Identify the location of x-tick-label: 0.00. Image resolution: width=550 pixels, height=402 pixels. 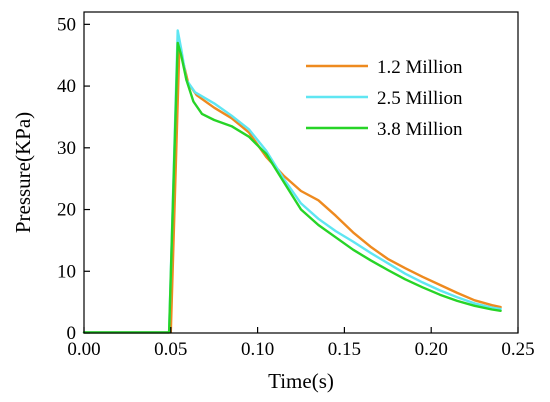
(83, 349).